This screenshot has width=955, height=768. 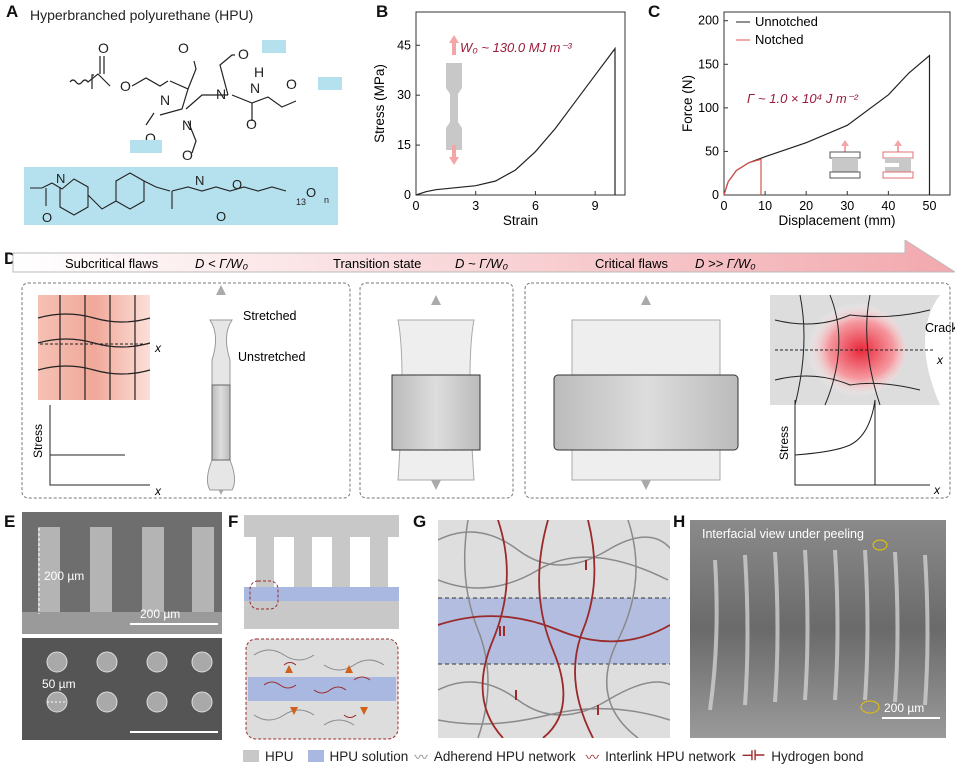 I want to click on panel-label-b: B, so click(x=382, y=11).